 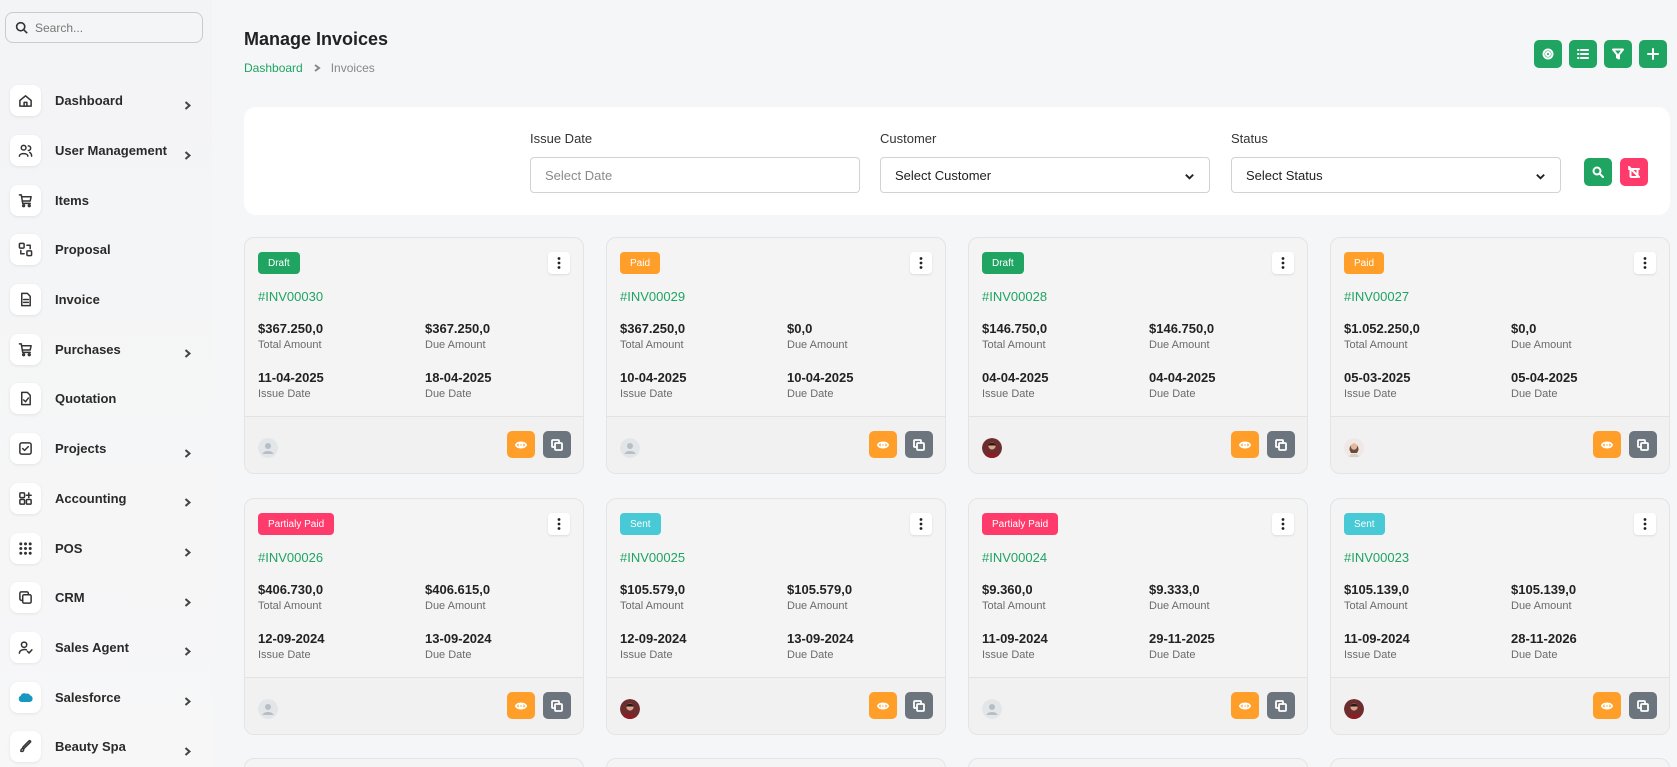 I want to click on total-amount-value: $406.730,0, so click(x=291, y=589).